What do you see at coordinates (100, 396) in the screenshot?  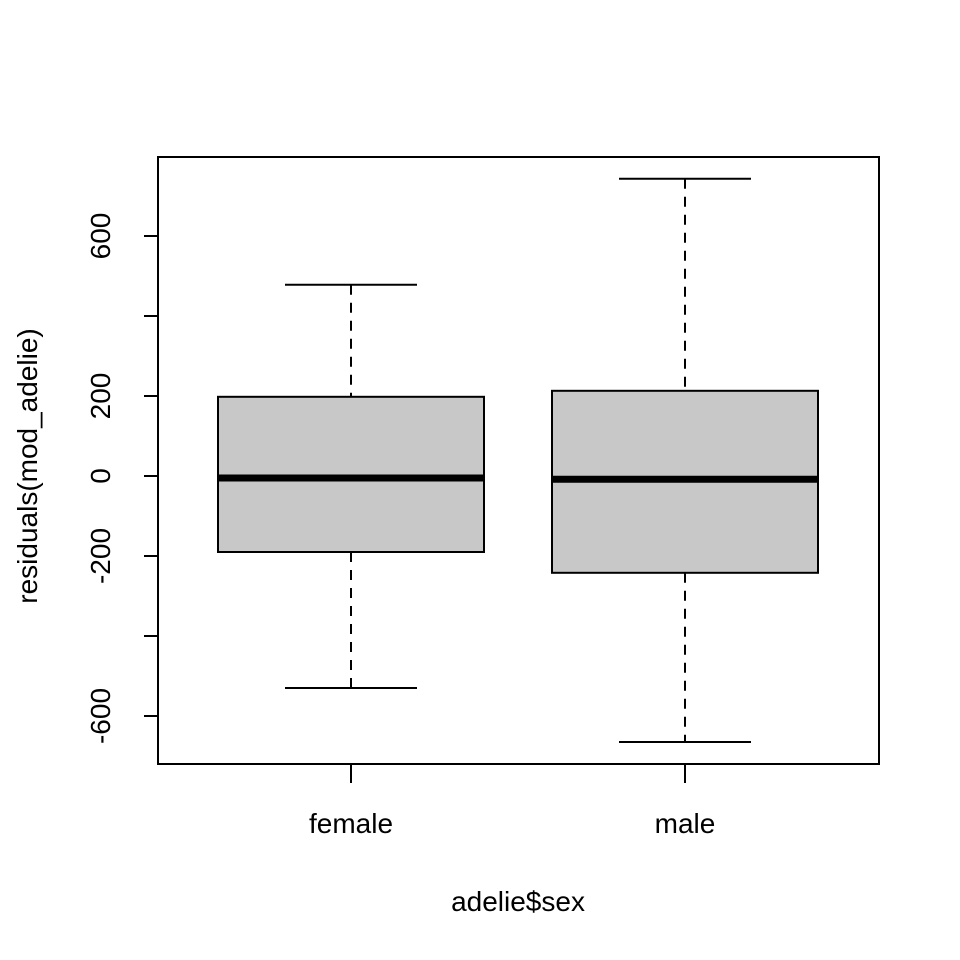 I see `y-tick-label: 200` at bounding box center [100, 396].